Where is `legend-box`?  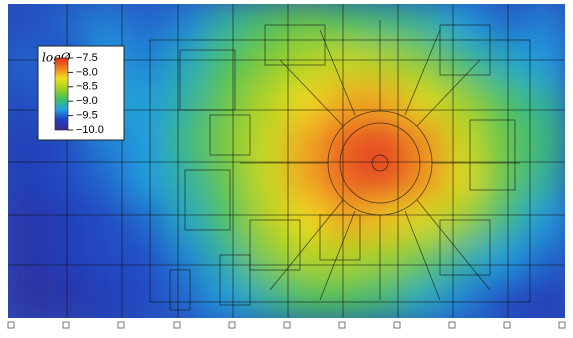 legend-box is located at coordinates (81, 93).